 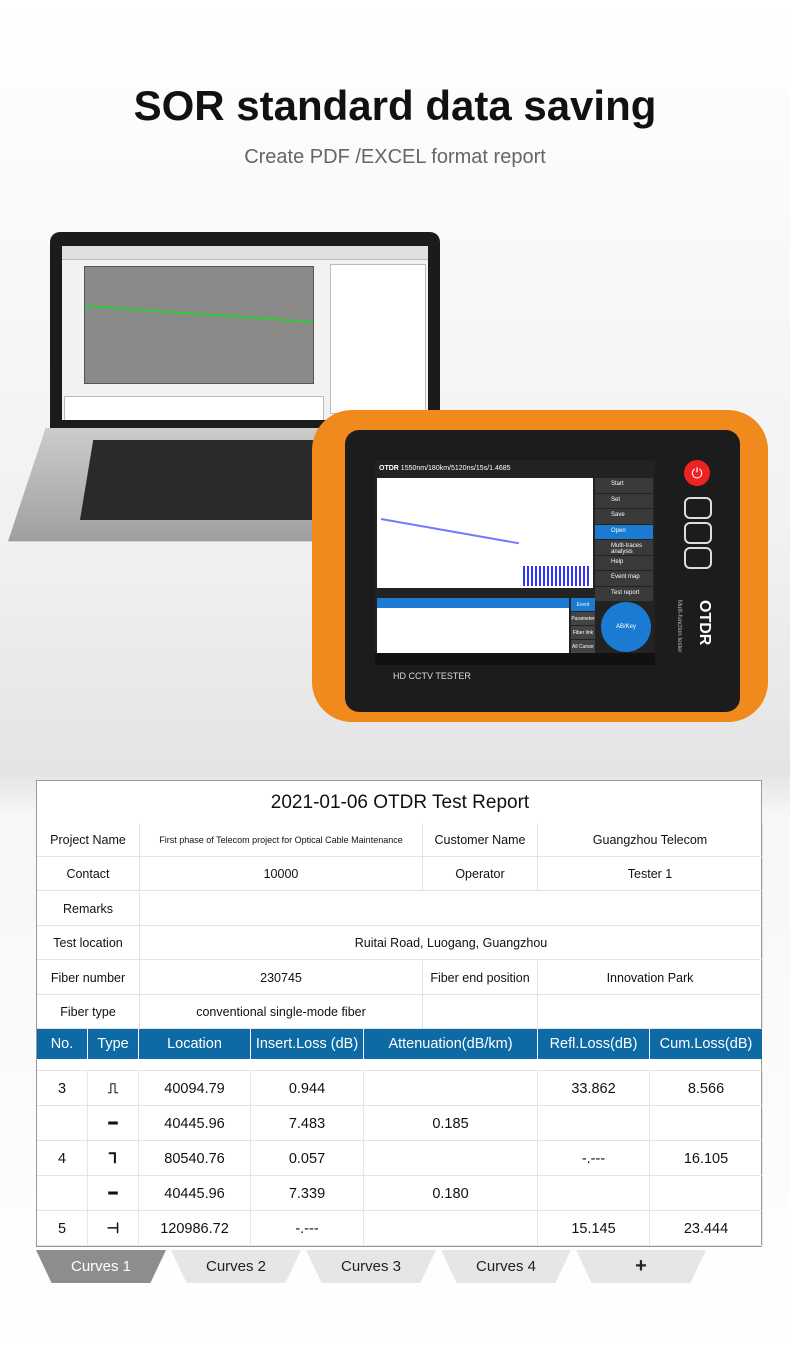 I want to click on power-button: ⏻, so click(x=697, y=473).